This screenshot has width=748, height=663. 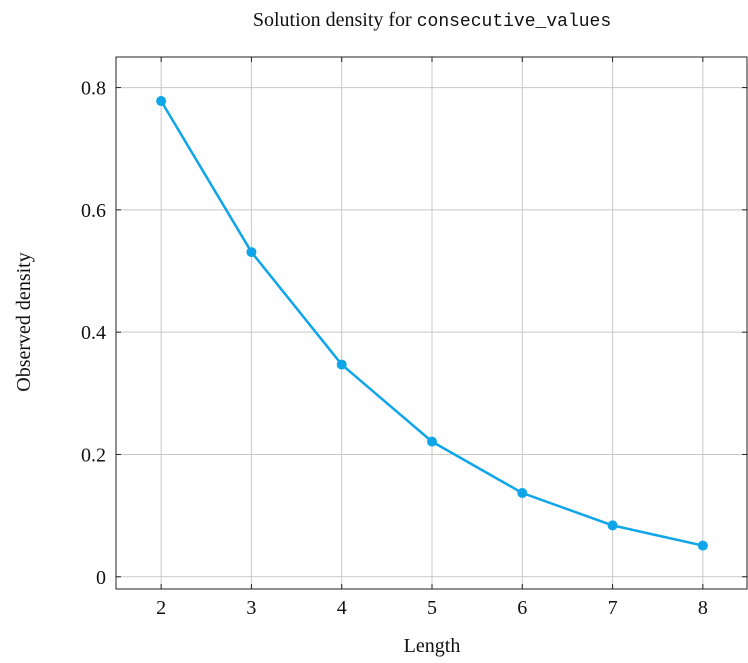 What do you see at coordinates (522, 608) in the screenshot?
I see `x-tick-label: 6` at bounding box center [522, 608].